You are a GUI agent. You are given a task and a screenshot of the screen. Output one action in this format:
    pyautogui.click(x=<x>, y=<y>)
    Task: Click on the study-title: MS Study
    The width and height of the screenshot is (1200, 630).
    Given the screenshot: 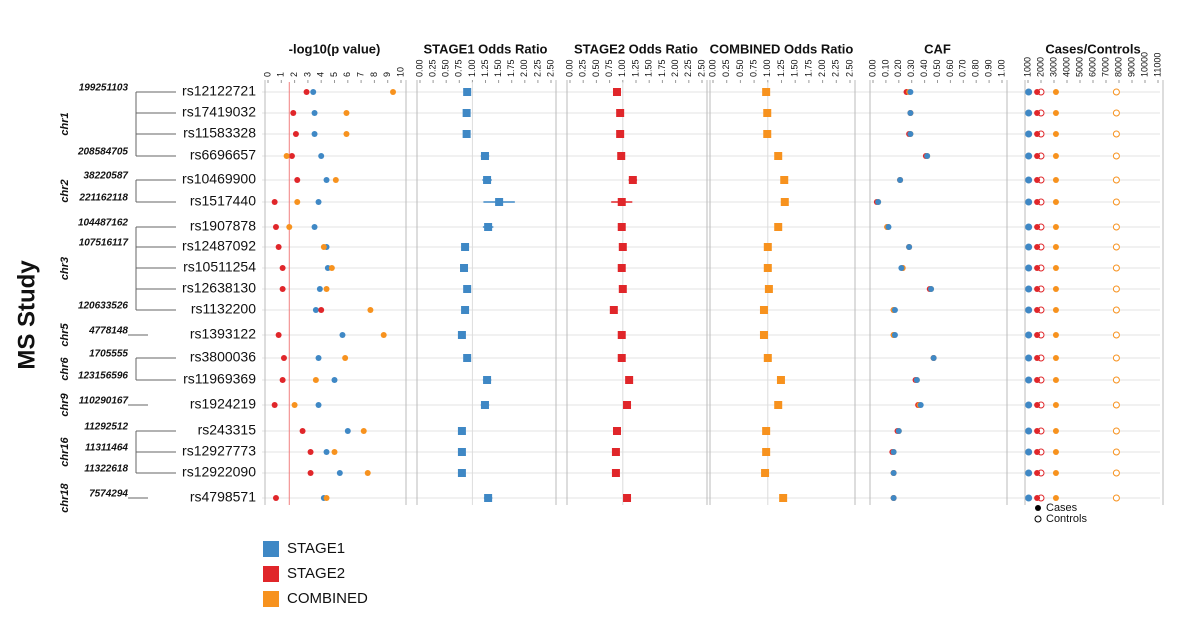 What is the action you would take?
    pyautogui.click(x=26, y=315)
    